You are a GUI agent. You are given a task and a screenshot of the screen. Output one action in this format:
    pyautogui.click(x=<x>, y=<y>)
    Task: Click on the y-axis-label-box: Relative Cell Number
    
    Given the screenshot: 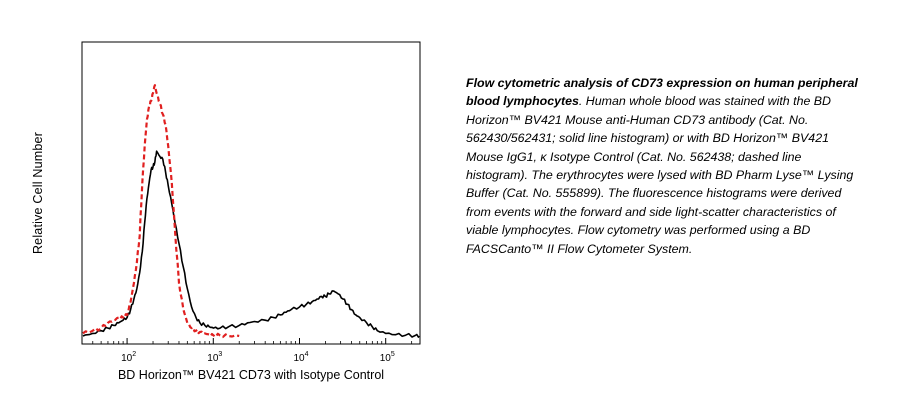 What is the action you would take?
    pyautogui.click(x=38, y=193)
    